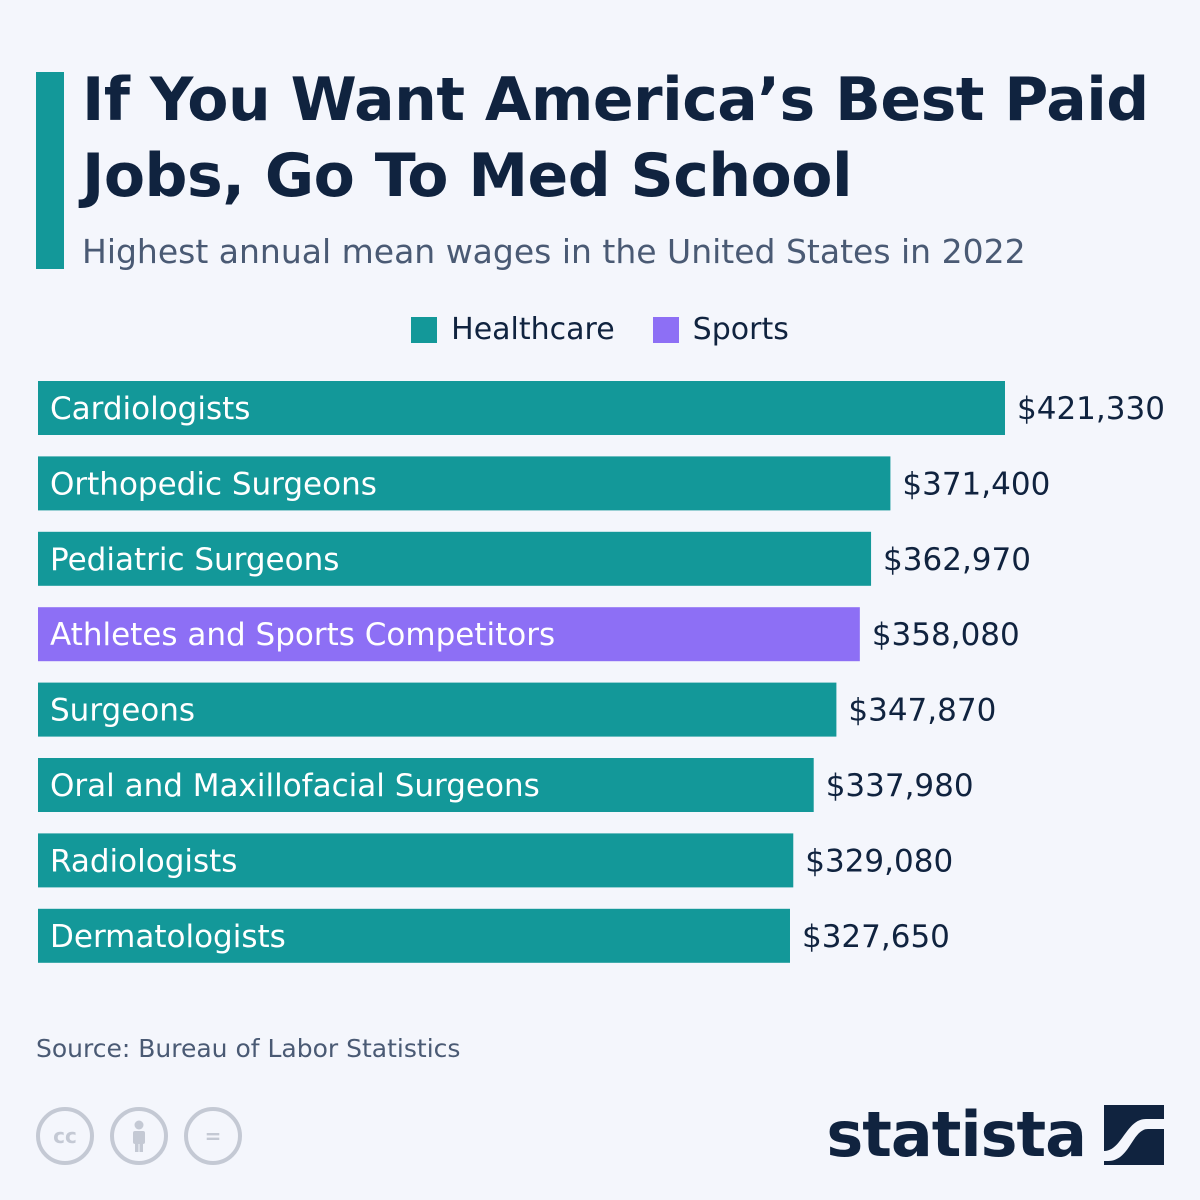  I want to click on title-accent-bar, so click(50, 170).